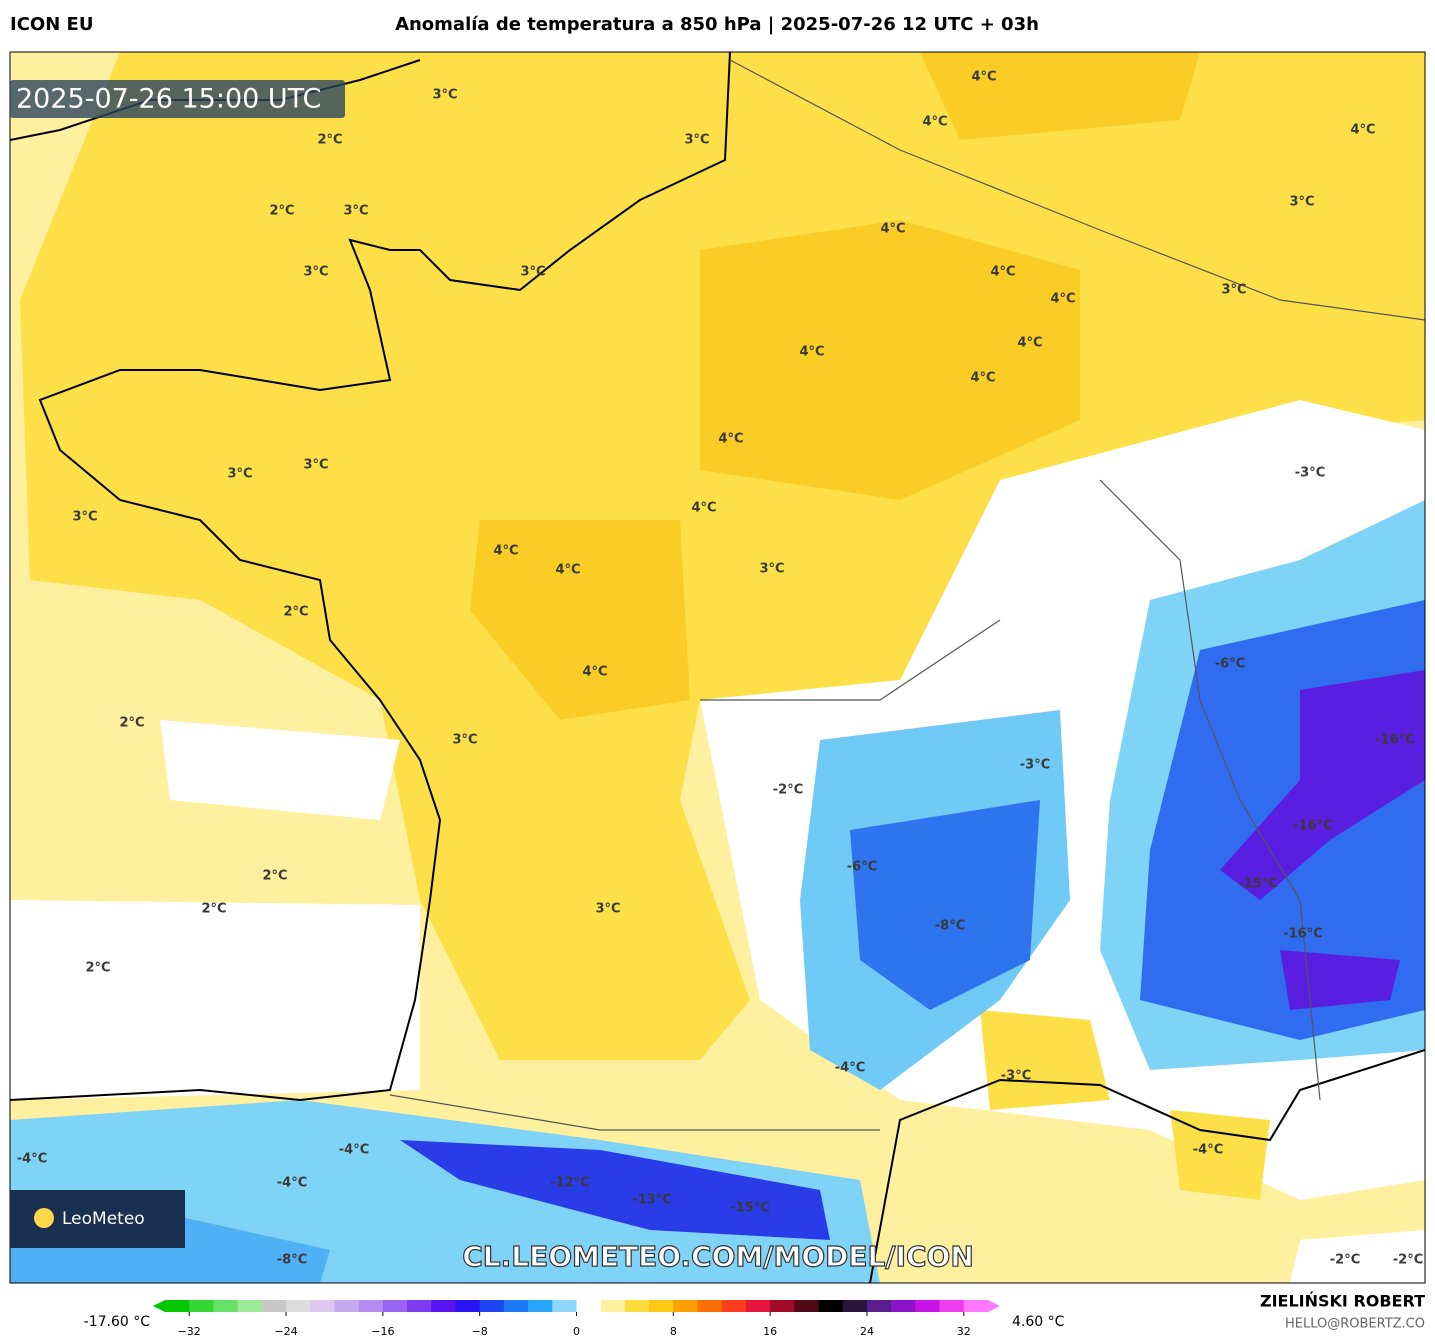  What do you see at coordinates (1125, 1105) in the screenshot?
I see `warm-area` at bounding box center [1125, 1105].